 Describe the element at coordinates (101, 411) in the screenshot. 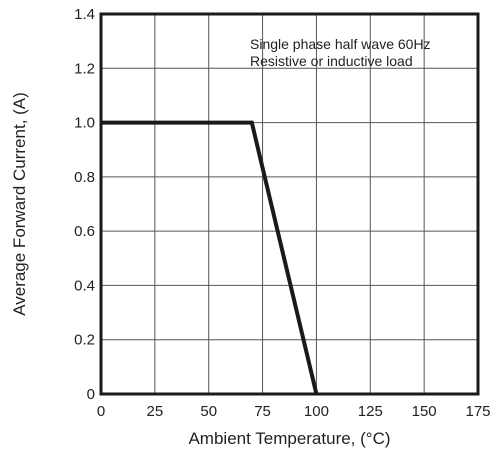

I see `x-tick-label: 0` at that location.